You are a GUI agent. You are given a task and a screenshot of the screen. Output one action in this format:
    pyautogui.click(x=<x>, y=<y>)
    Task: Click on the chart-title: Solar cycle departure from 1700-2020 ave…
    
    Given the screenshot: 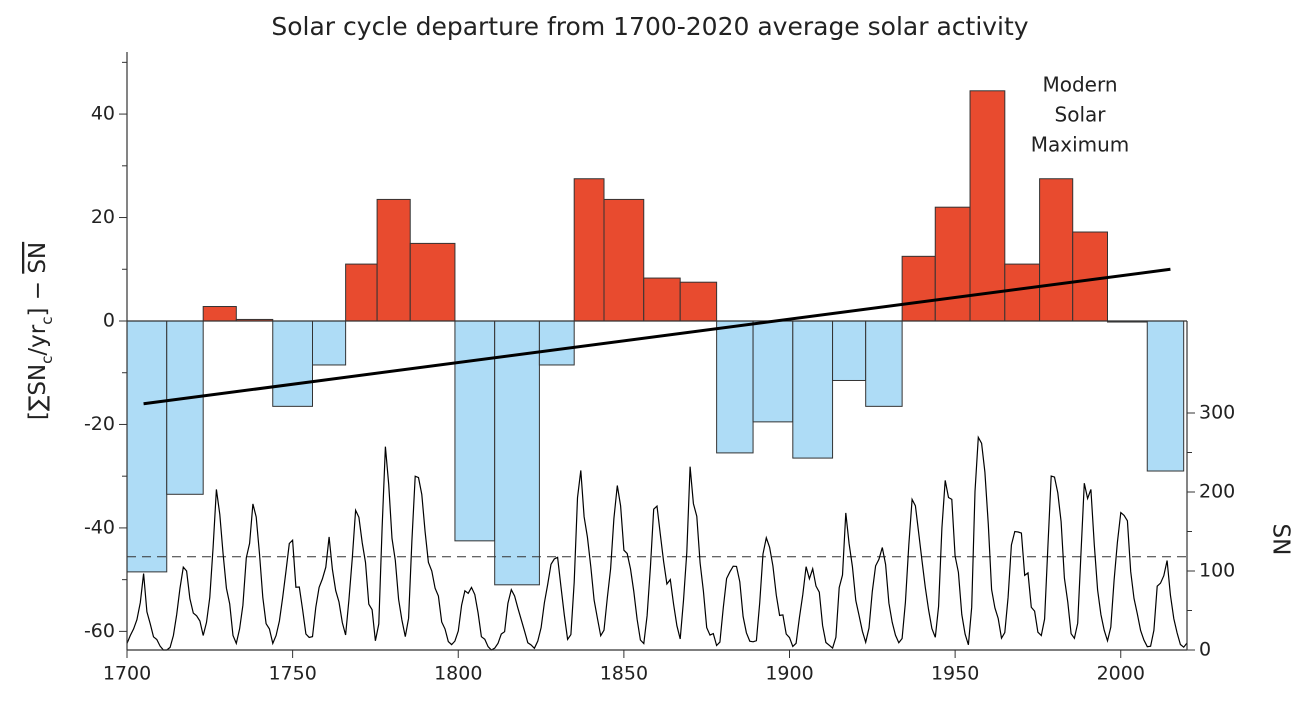 What is the action you would take?
    pyautogui.click(x=649, y=26)
    